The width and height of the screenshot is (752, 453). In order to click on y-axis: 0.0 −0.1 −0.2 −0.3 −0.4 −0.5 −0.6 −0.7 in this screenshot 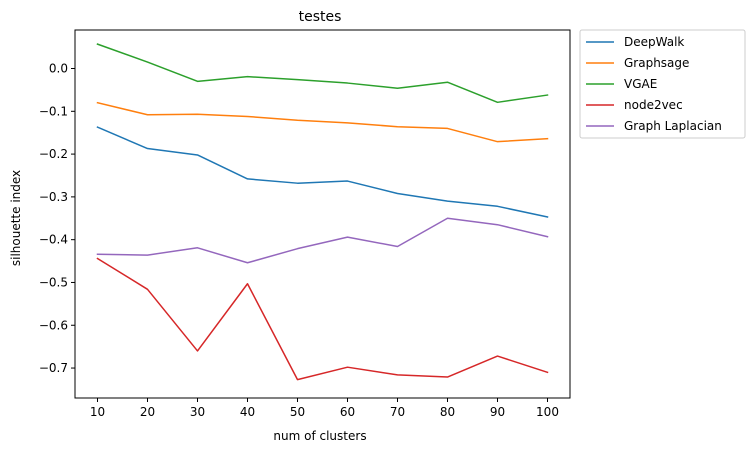, I will do `click(57, 218)`.